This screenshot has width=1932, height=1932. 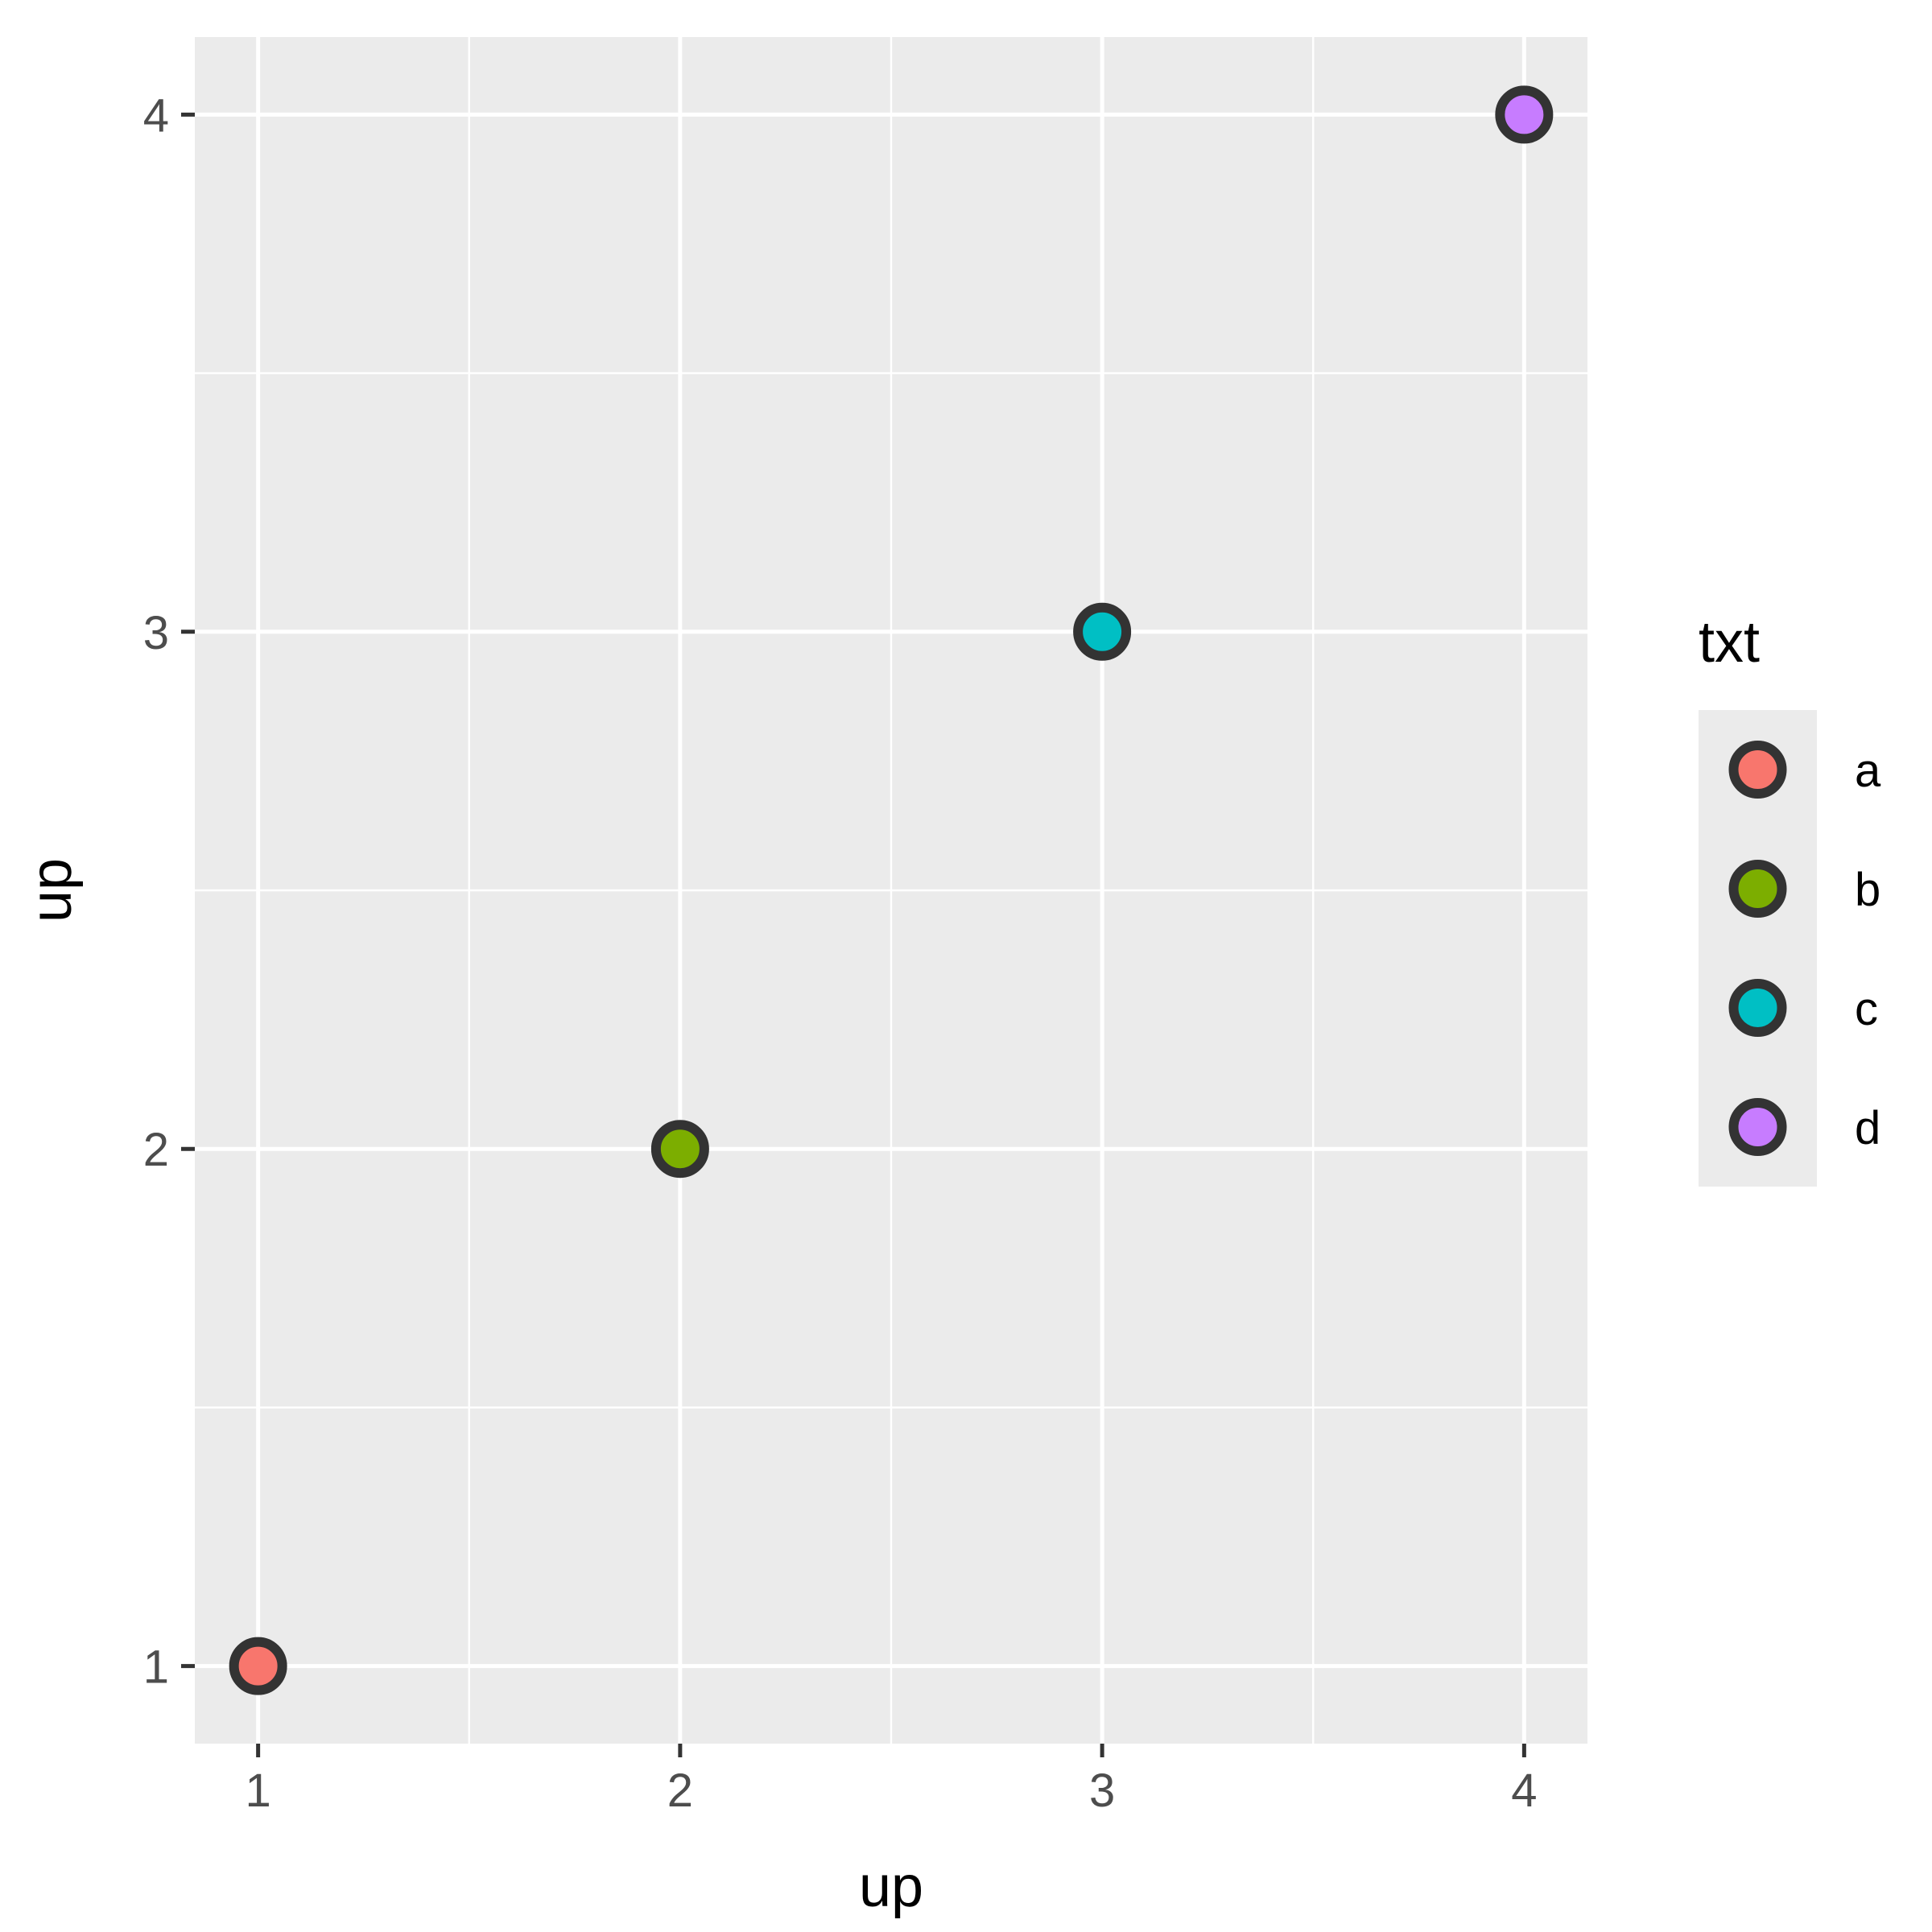 What do you see at coordinates (1868, 771) in the screenshot?
I see `legend-label-a: a` at bounding box center [1868, 771].